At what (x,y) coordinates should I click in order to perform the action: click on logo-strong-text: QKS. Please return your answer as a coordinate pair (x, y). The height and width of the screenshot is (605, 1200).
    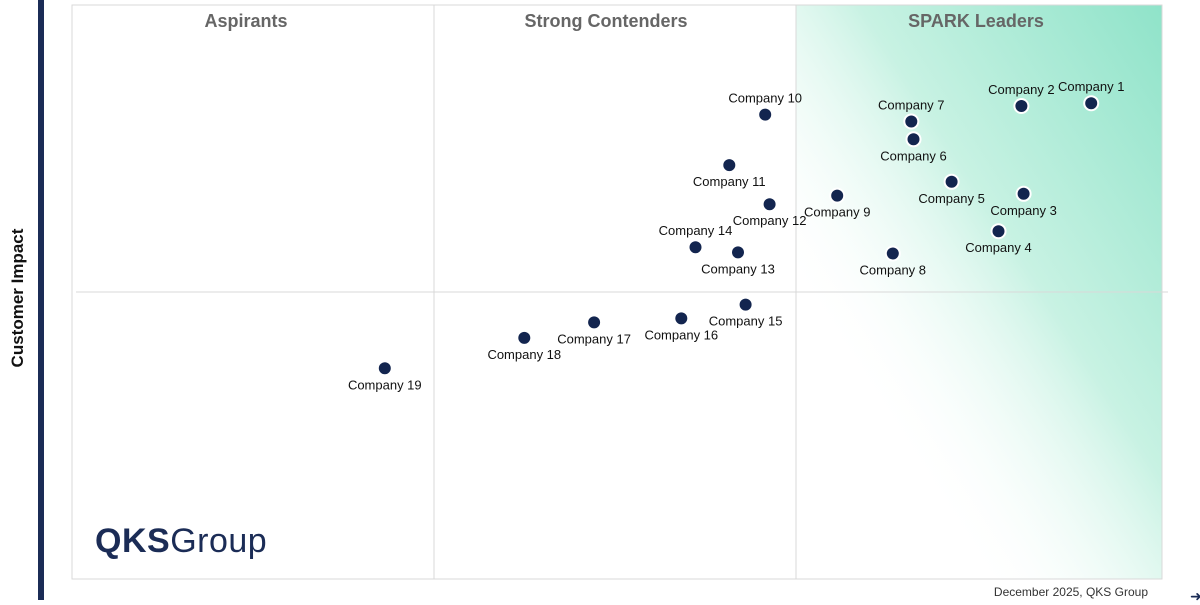
    Looking at the image, I should click on (133, 541).